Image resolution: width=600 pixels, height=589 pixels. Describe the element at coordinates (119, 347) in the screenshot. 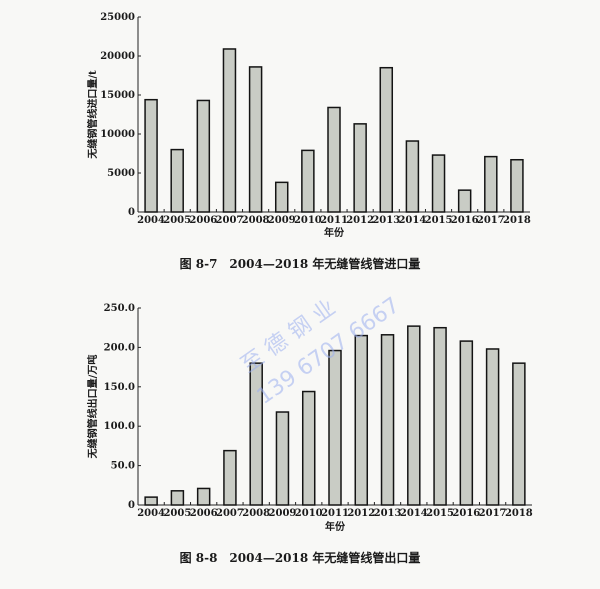

I see `y-tick-label: 200.0` at that location.